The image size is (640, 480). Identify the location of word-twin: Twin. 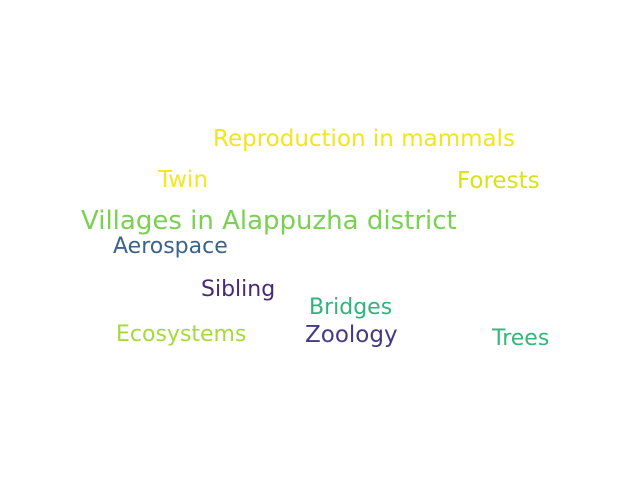
(183, 180).